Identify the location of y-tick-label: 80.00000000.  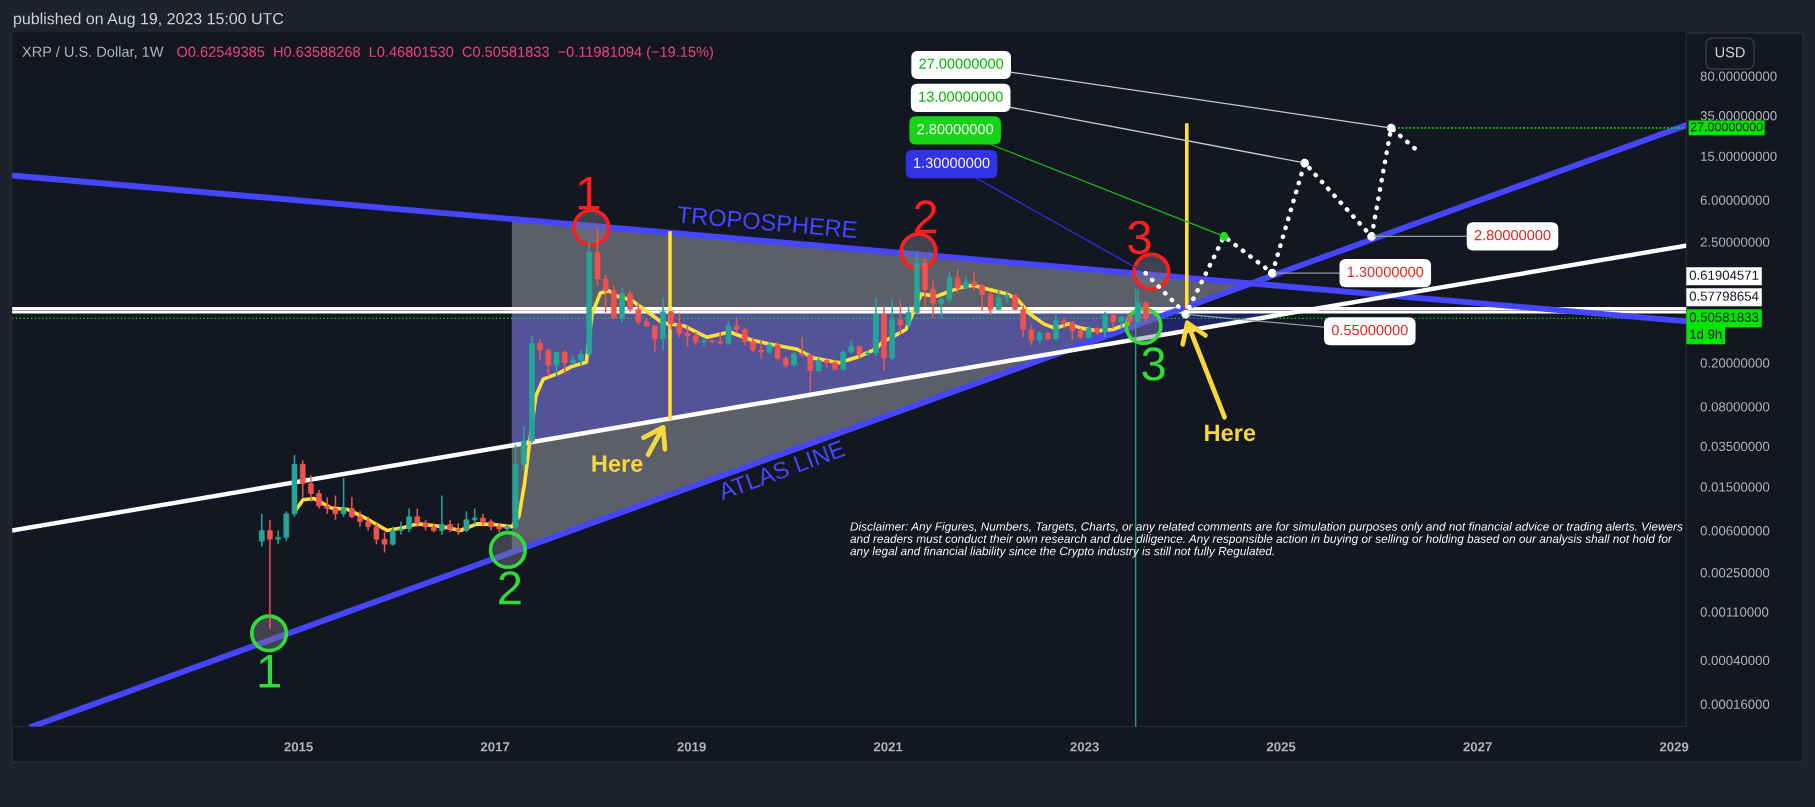
(1738, 76).